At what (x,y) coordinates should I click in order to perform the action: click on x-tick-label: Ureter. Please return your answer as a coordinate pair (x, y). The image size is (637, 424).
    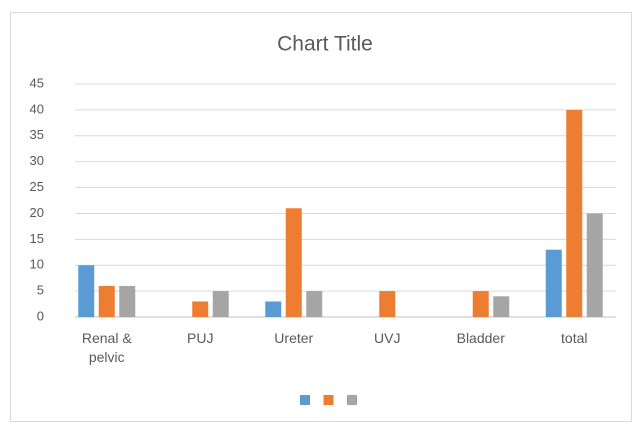
    Looking at the image, I should click on (294, 338).